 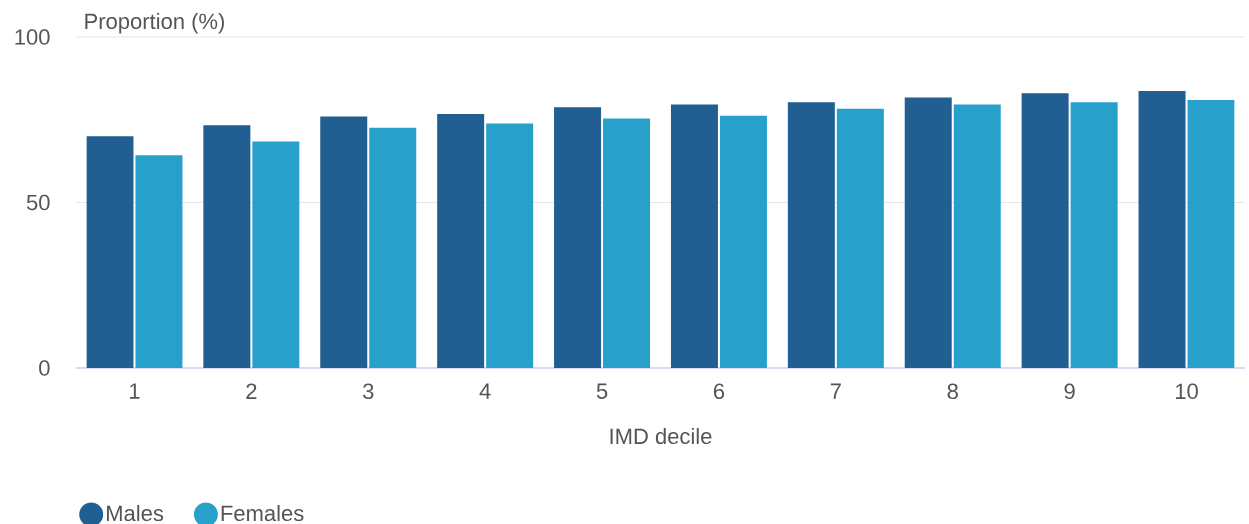 What do you see at coordinates (368, 391) in the screenshot?
I see `x-tick-label: 3` at bounding box center [368, 391].